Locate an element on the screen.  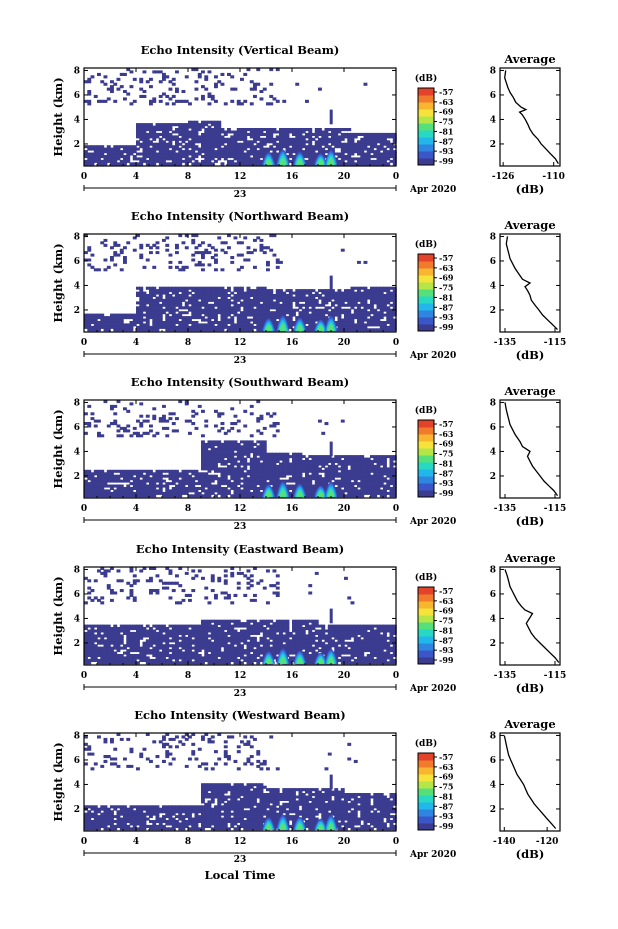
profile-title: Average is located at coordinates (529, 391).